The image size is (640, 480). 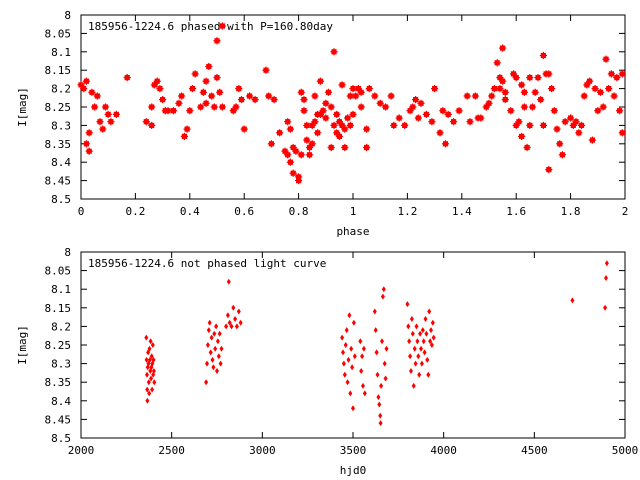 I want to click on x-tick-label: 4500, so click(x=534, y=450).